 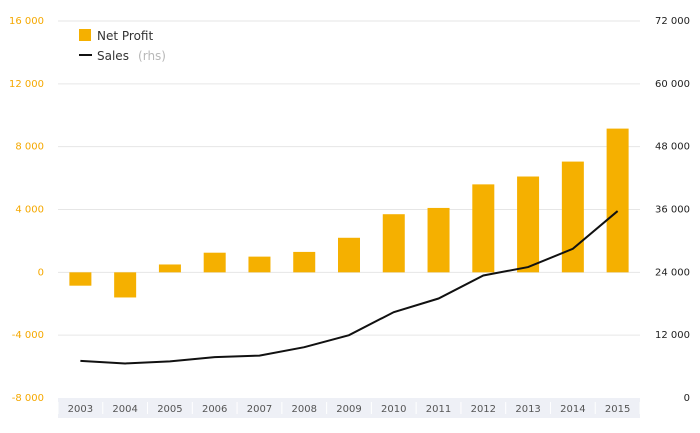 What do you see at coordinates (26, 84) in the screenshot?
I see `left-tick-label: 12 000` at bounding box center [26, 84].